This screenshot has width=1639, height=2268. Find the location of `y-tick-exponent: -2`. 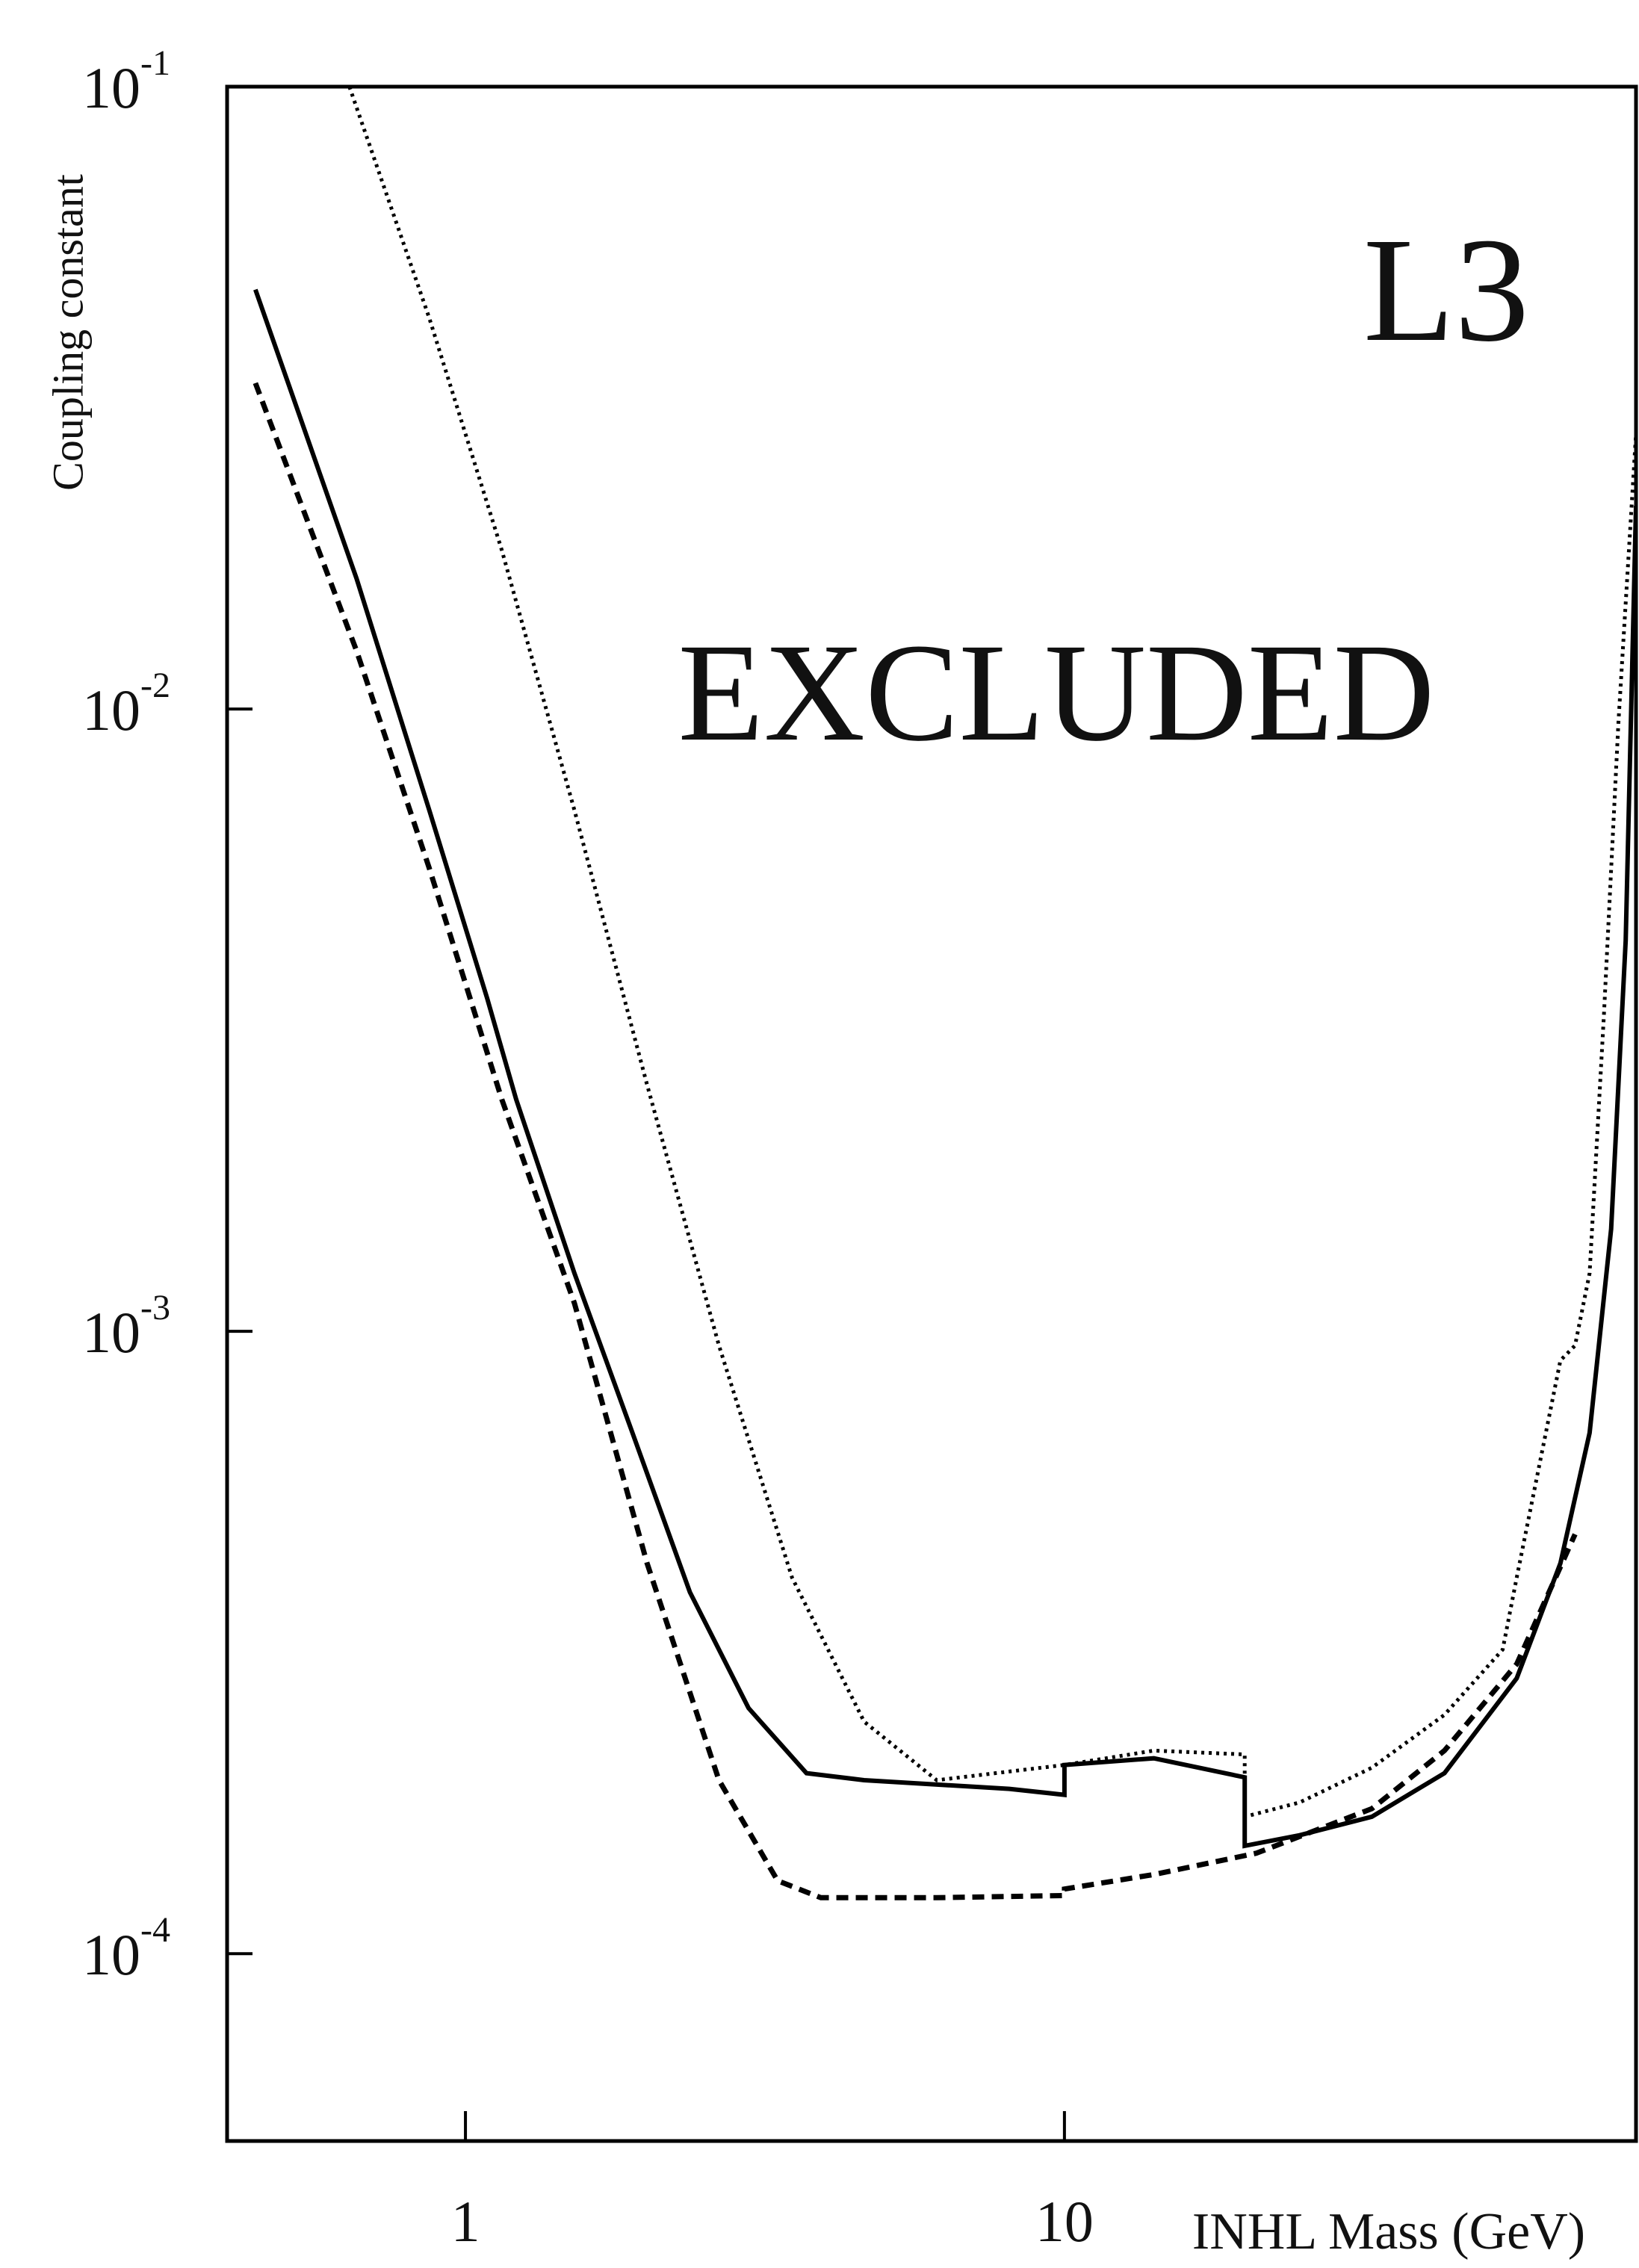

y-tick-exponent: -2 is located at coordinates (155, 685).